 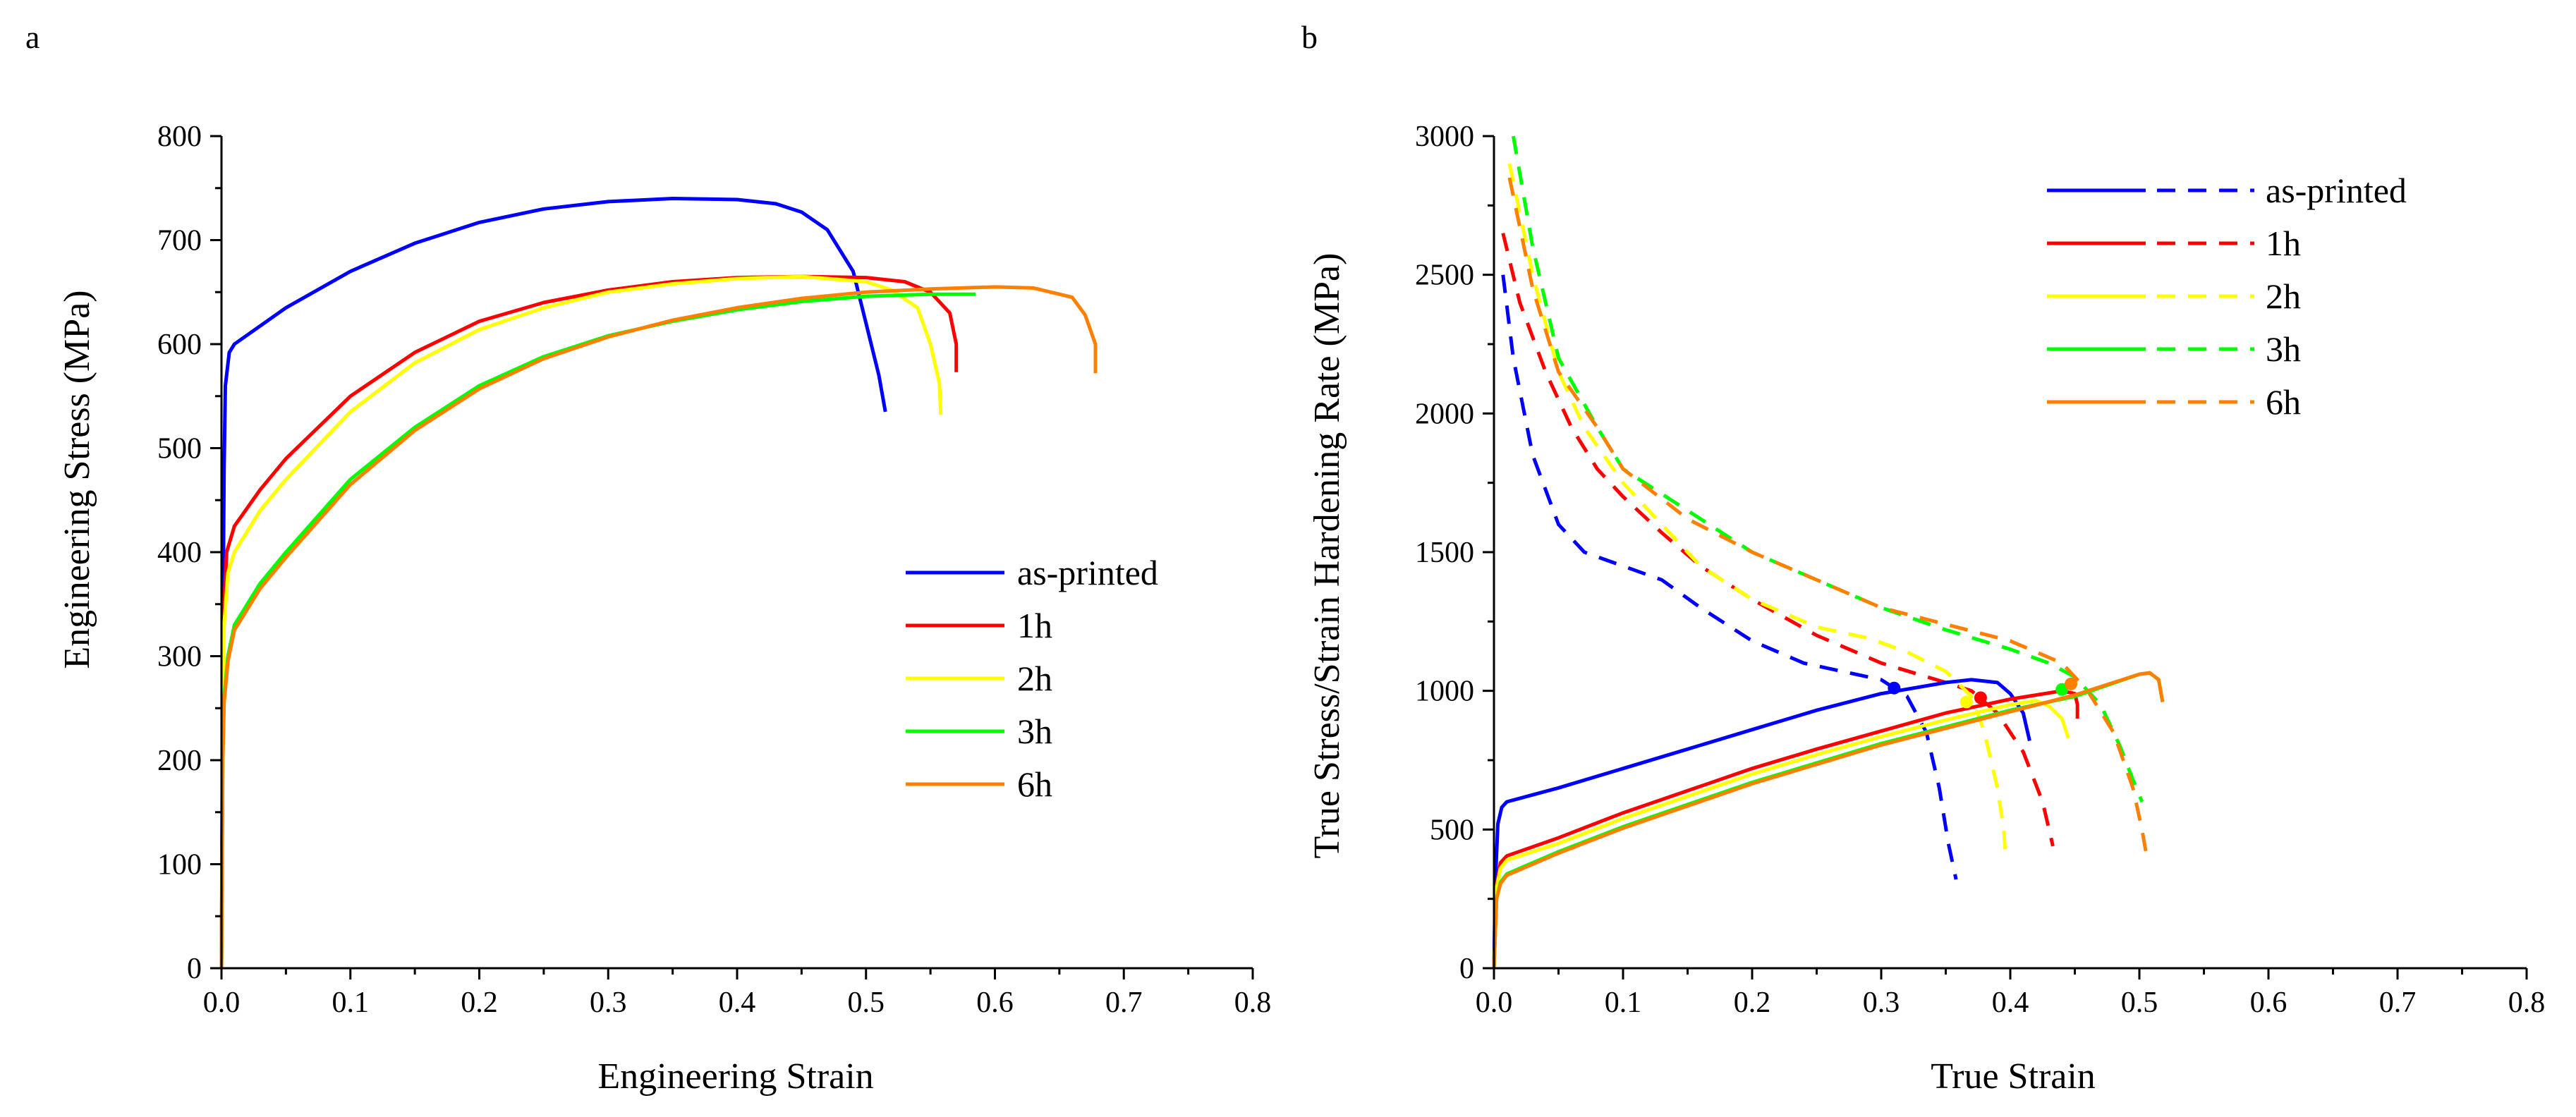 What do you see at coordinates (179, 761) in the screenshot?
I see `panel-a-y-tick-label: 200` at bounding box center [179, 761].